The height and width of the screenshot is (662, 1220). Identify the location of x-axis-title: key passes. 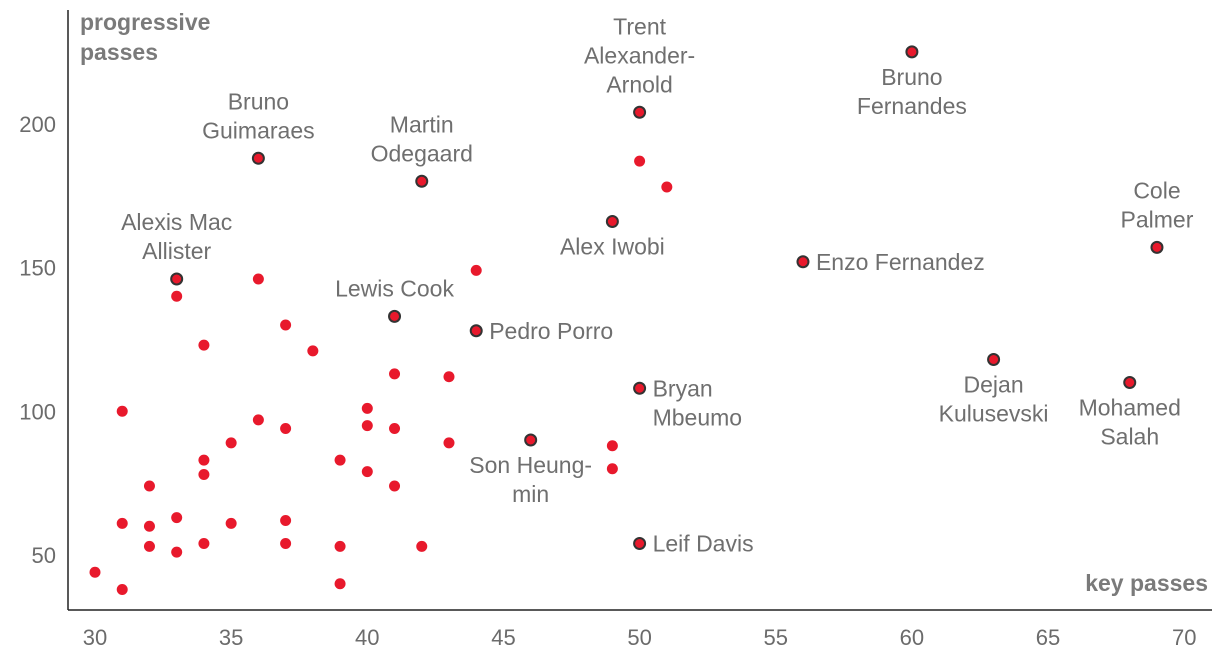
(1146, 583).